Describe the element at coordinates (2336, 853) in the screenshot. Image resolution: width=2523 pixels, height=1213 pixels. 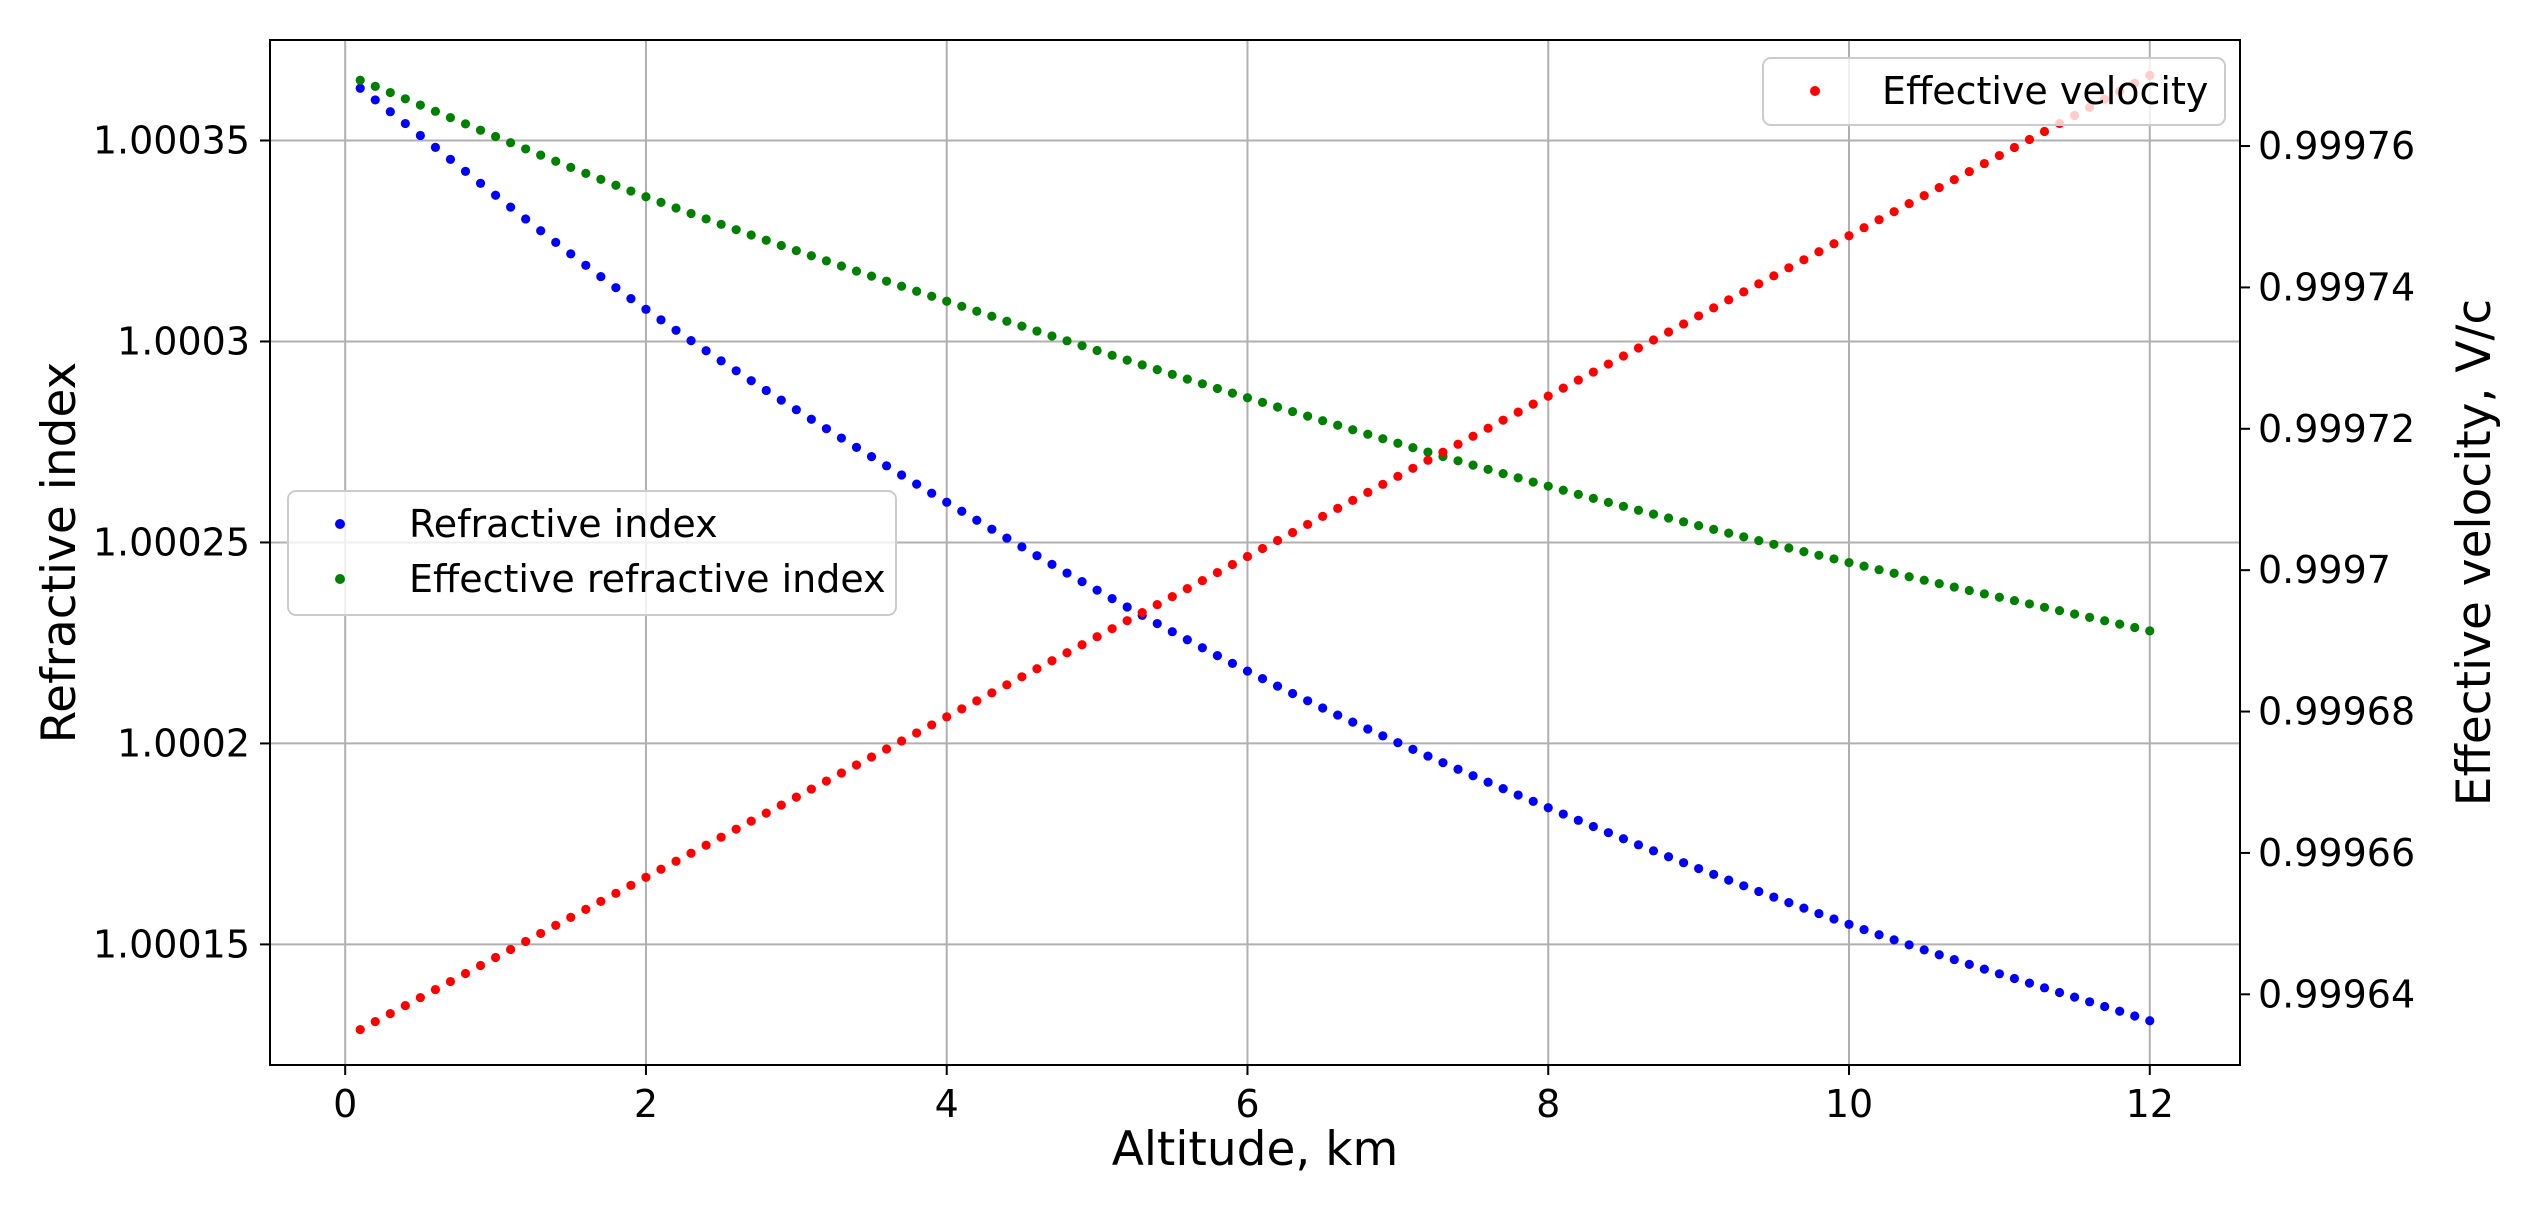
I see `y-right-tick-label: 0.99966` at that location.